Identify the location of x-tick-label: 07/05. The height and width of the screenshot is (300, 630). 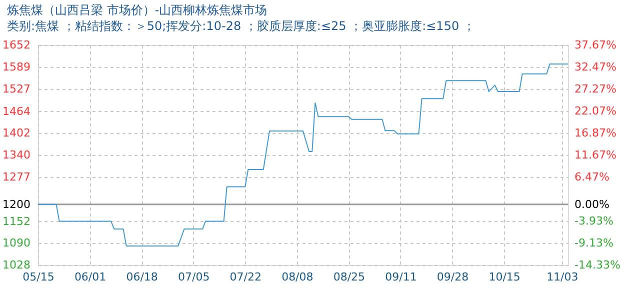
(194, 277).